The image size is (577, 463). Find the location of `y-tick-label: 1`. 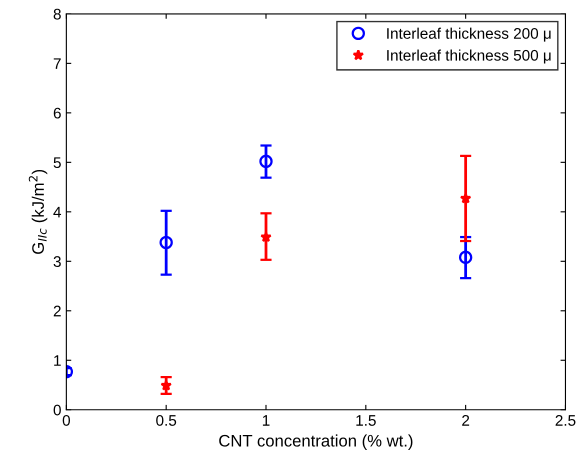

y-tick-label: 1 is located at coordinates (57, 360).